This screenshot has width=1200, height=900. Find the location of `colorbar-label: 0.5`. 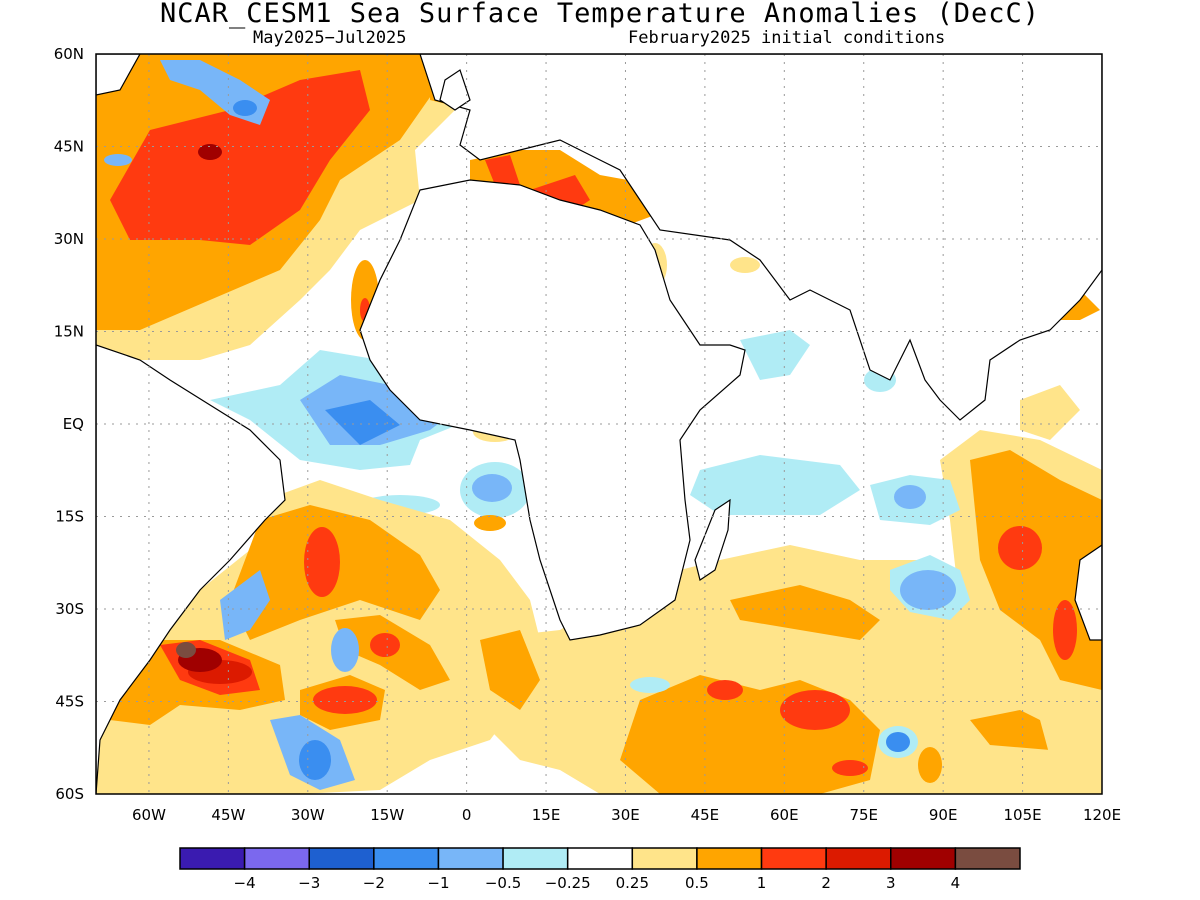

colorbar-label: 0.5 is located at coordinates (697, 883).